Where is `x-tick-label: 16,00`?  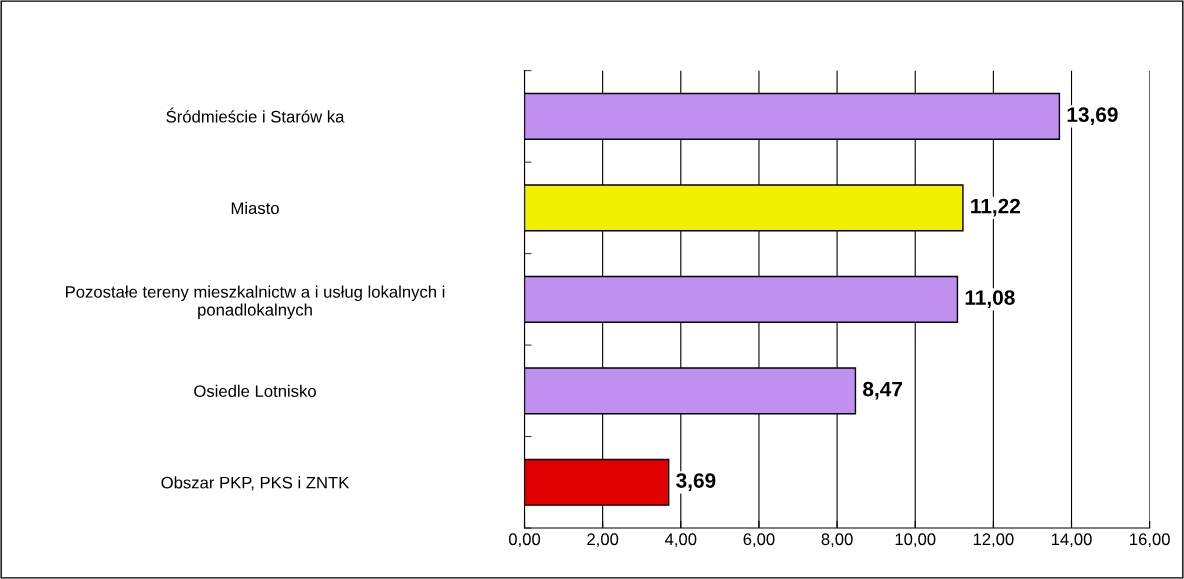
x-tick-label: 16,00 is located at coordinates (1150, 540).